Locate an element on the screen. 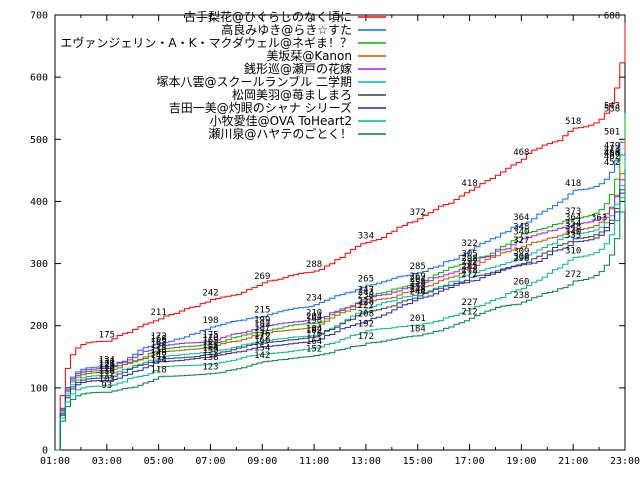  value-label: 234 is located at coordinates (314, 299).